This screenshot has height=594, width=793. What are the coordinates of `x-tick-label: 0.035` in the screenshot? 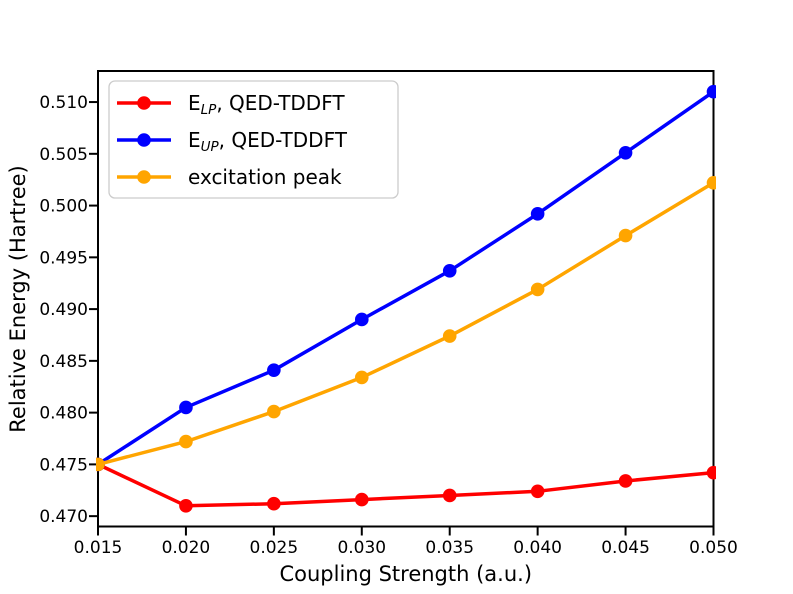 It's located at (449, 548).